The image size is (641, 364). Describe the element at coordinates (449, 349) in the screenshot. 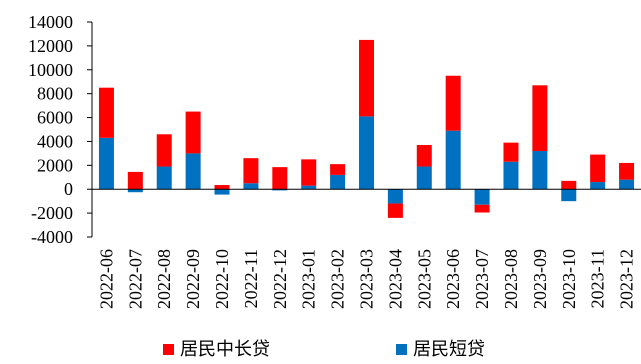

I see `legend-label-series-0: 居民短贷` at that location.